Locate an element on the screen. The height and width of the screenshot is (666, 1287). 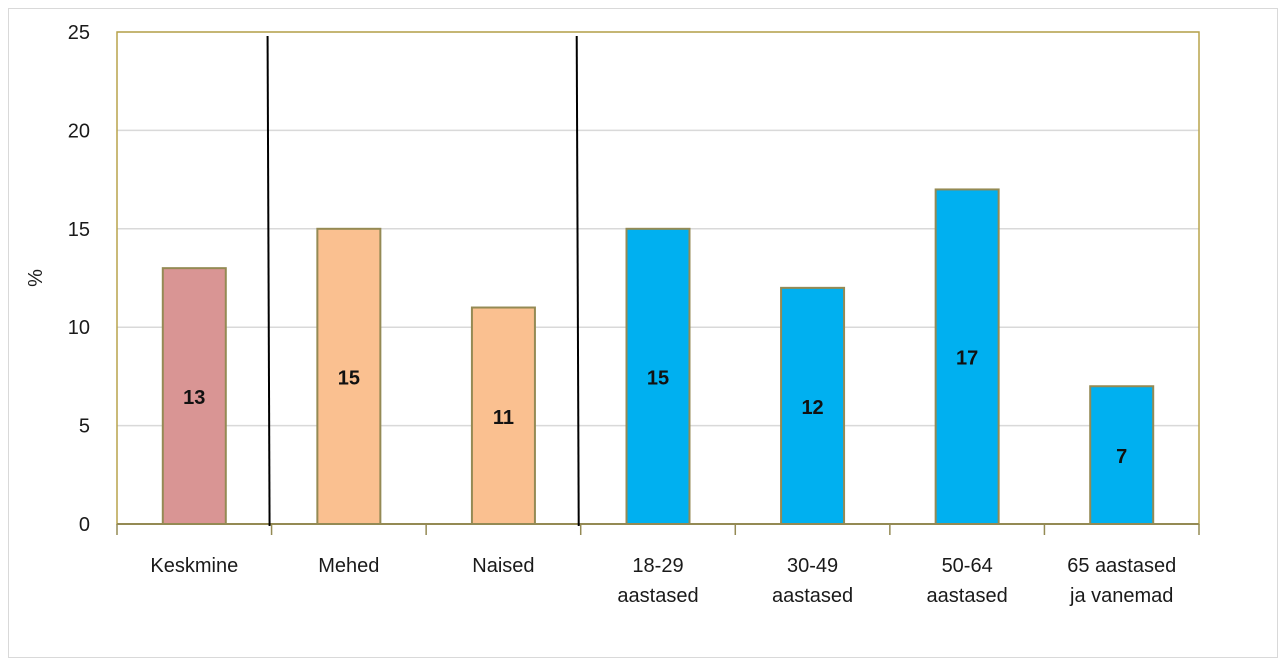
data-label: 11 is located at coordinates (503, 418).